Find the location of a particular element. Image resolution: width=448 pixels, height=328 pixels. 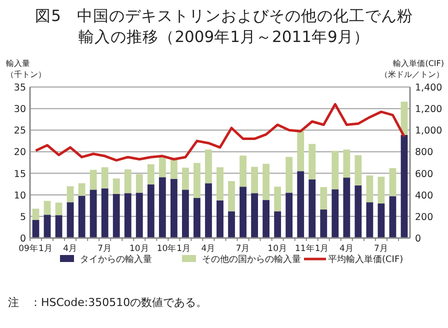

y2-tick-label: 1,200 is located at coordinates (428, 110).